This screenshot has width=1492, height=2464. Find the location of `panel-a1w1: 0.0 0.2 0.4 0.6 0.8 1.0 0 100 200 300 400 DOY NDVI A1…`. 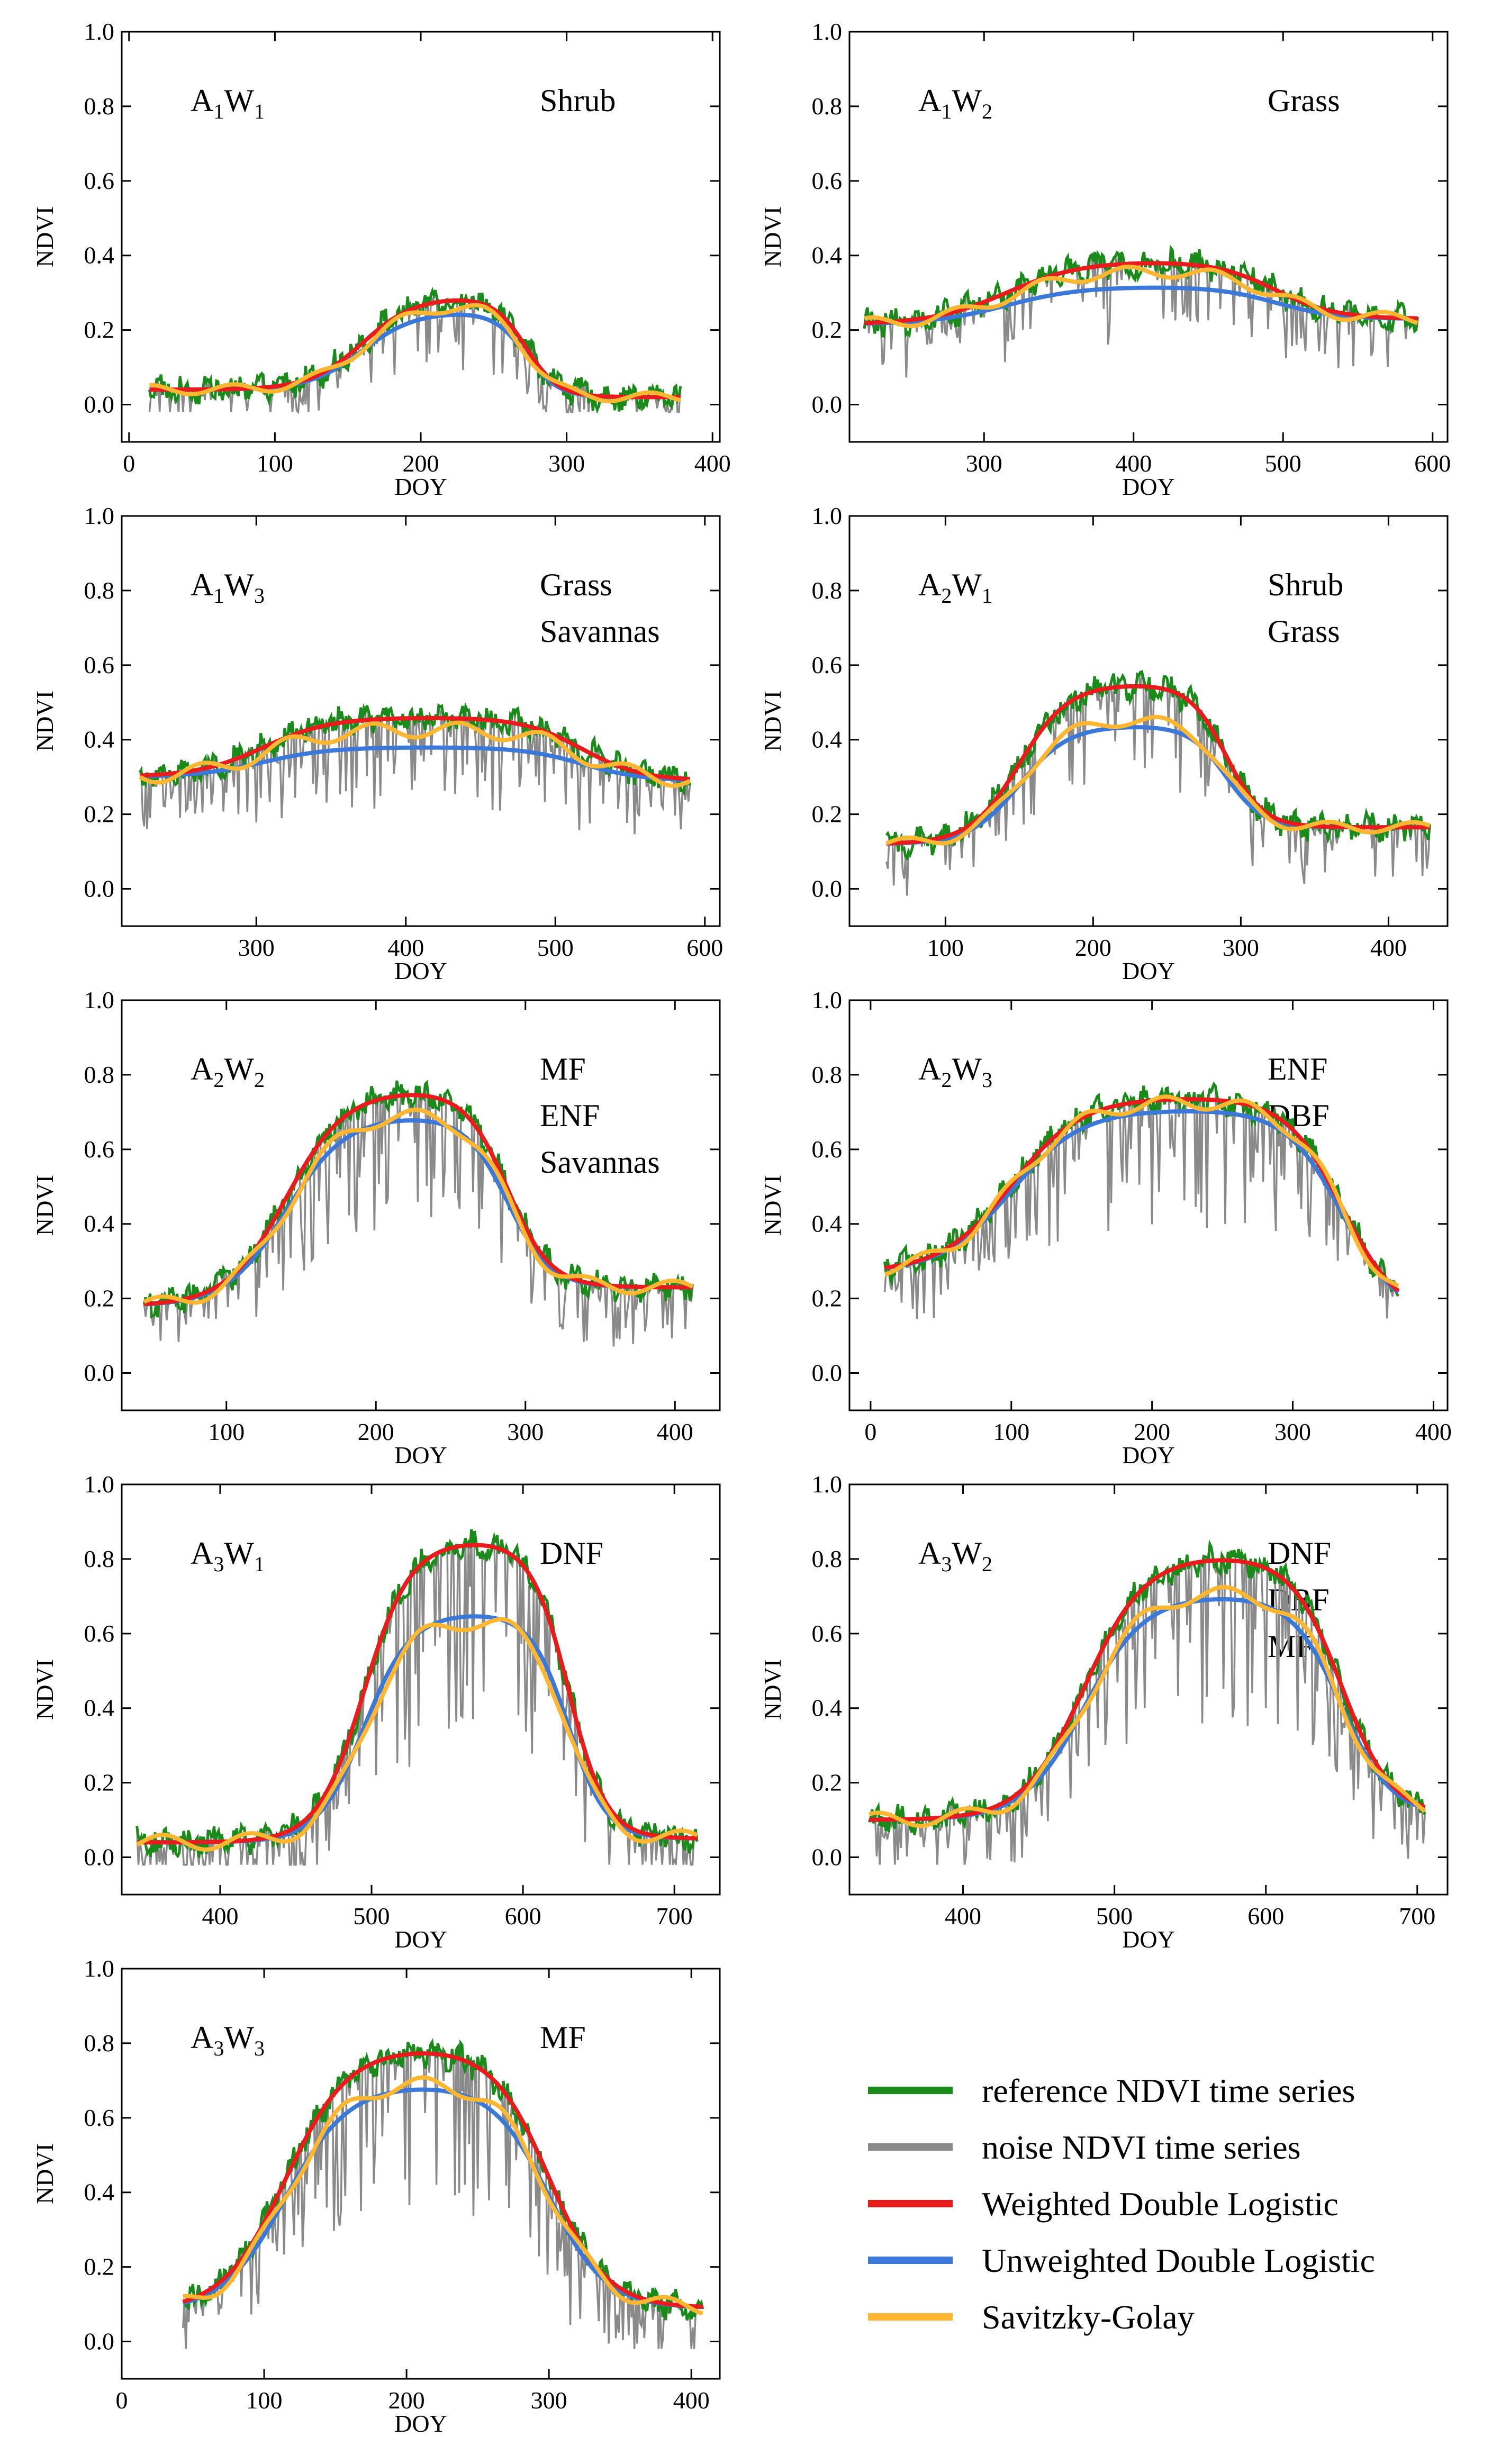

panel-a1w1: 0.0 0.2 0.4 0.6 0.8 1.0 0 100 200 300 400 DOY NDVI A1… is located at coordinates (381, 259).